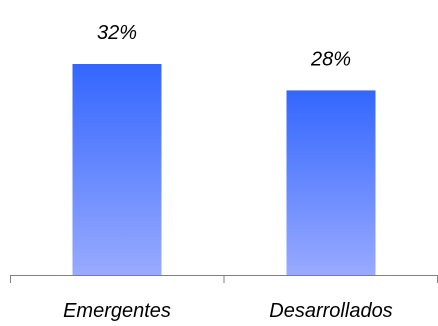 This screenshot has width=438, height=326. What do you see at coordinates (331, 183) in the screenshot?
I see `bar-desarrollados` at bounding box center [331, 183].